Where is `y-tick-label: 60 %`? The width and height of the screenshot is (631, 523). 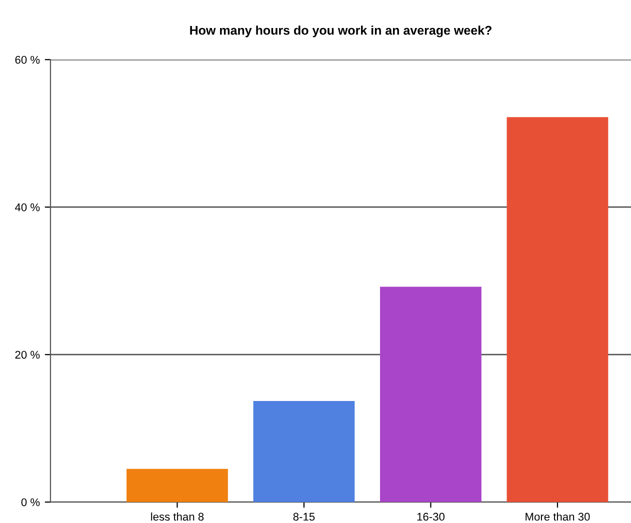
y-tick-label: 60 % is located at coordinates (27, 60).